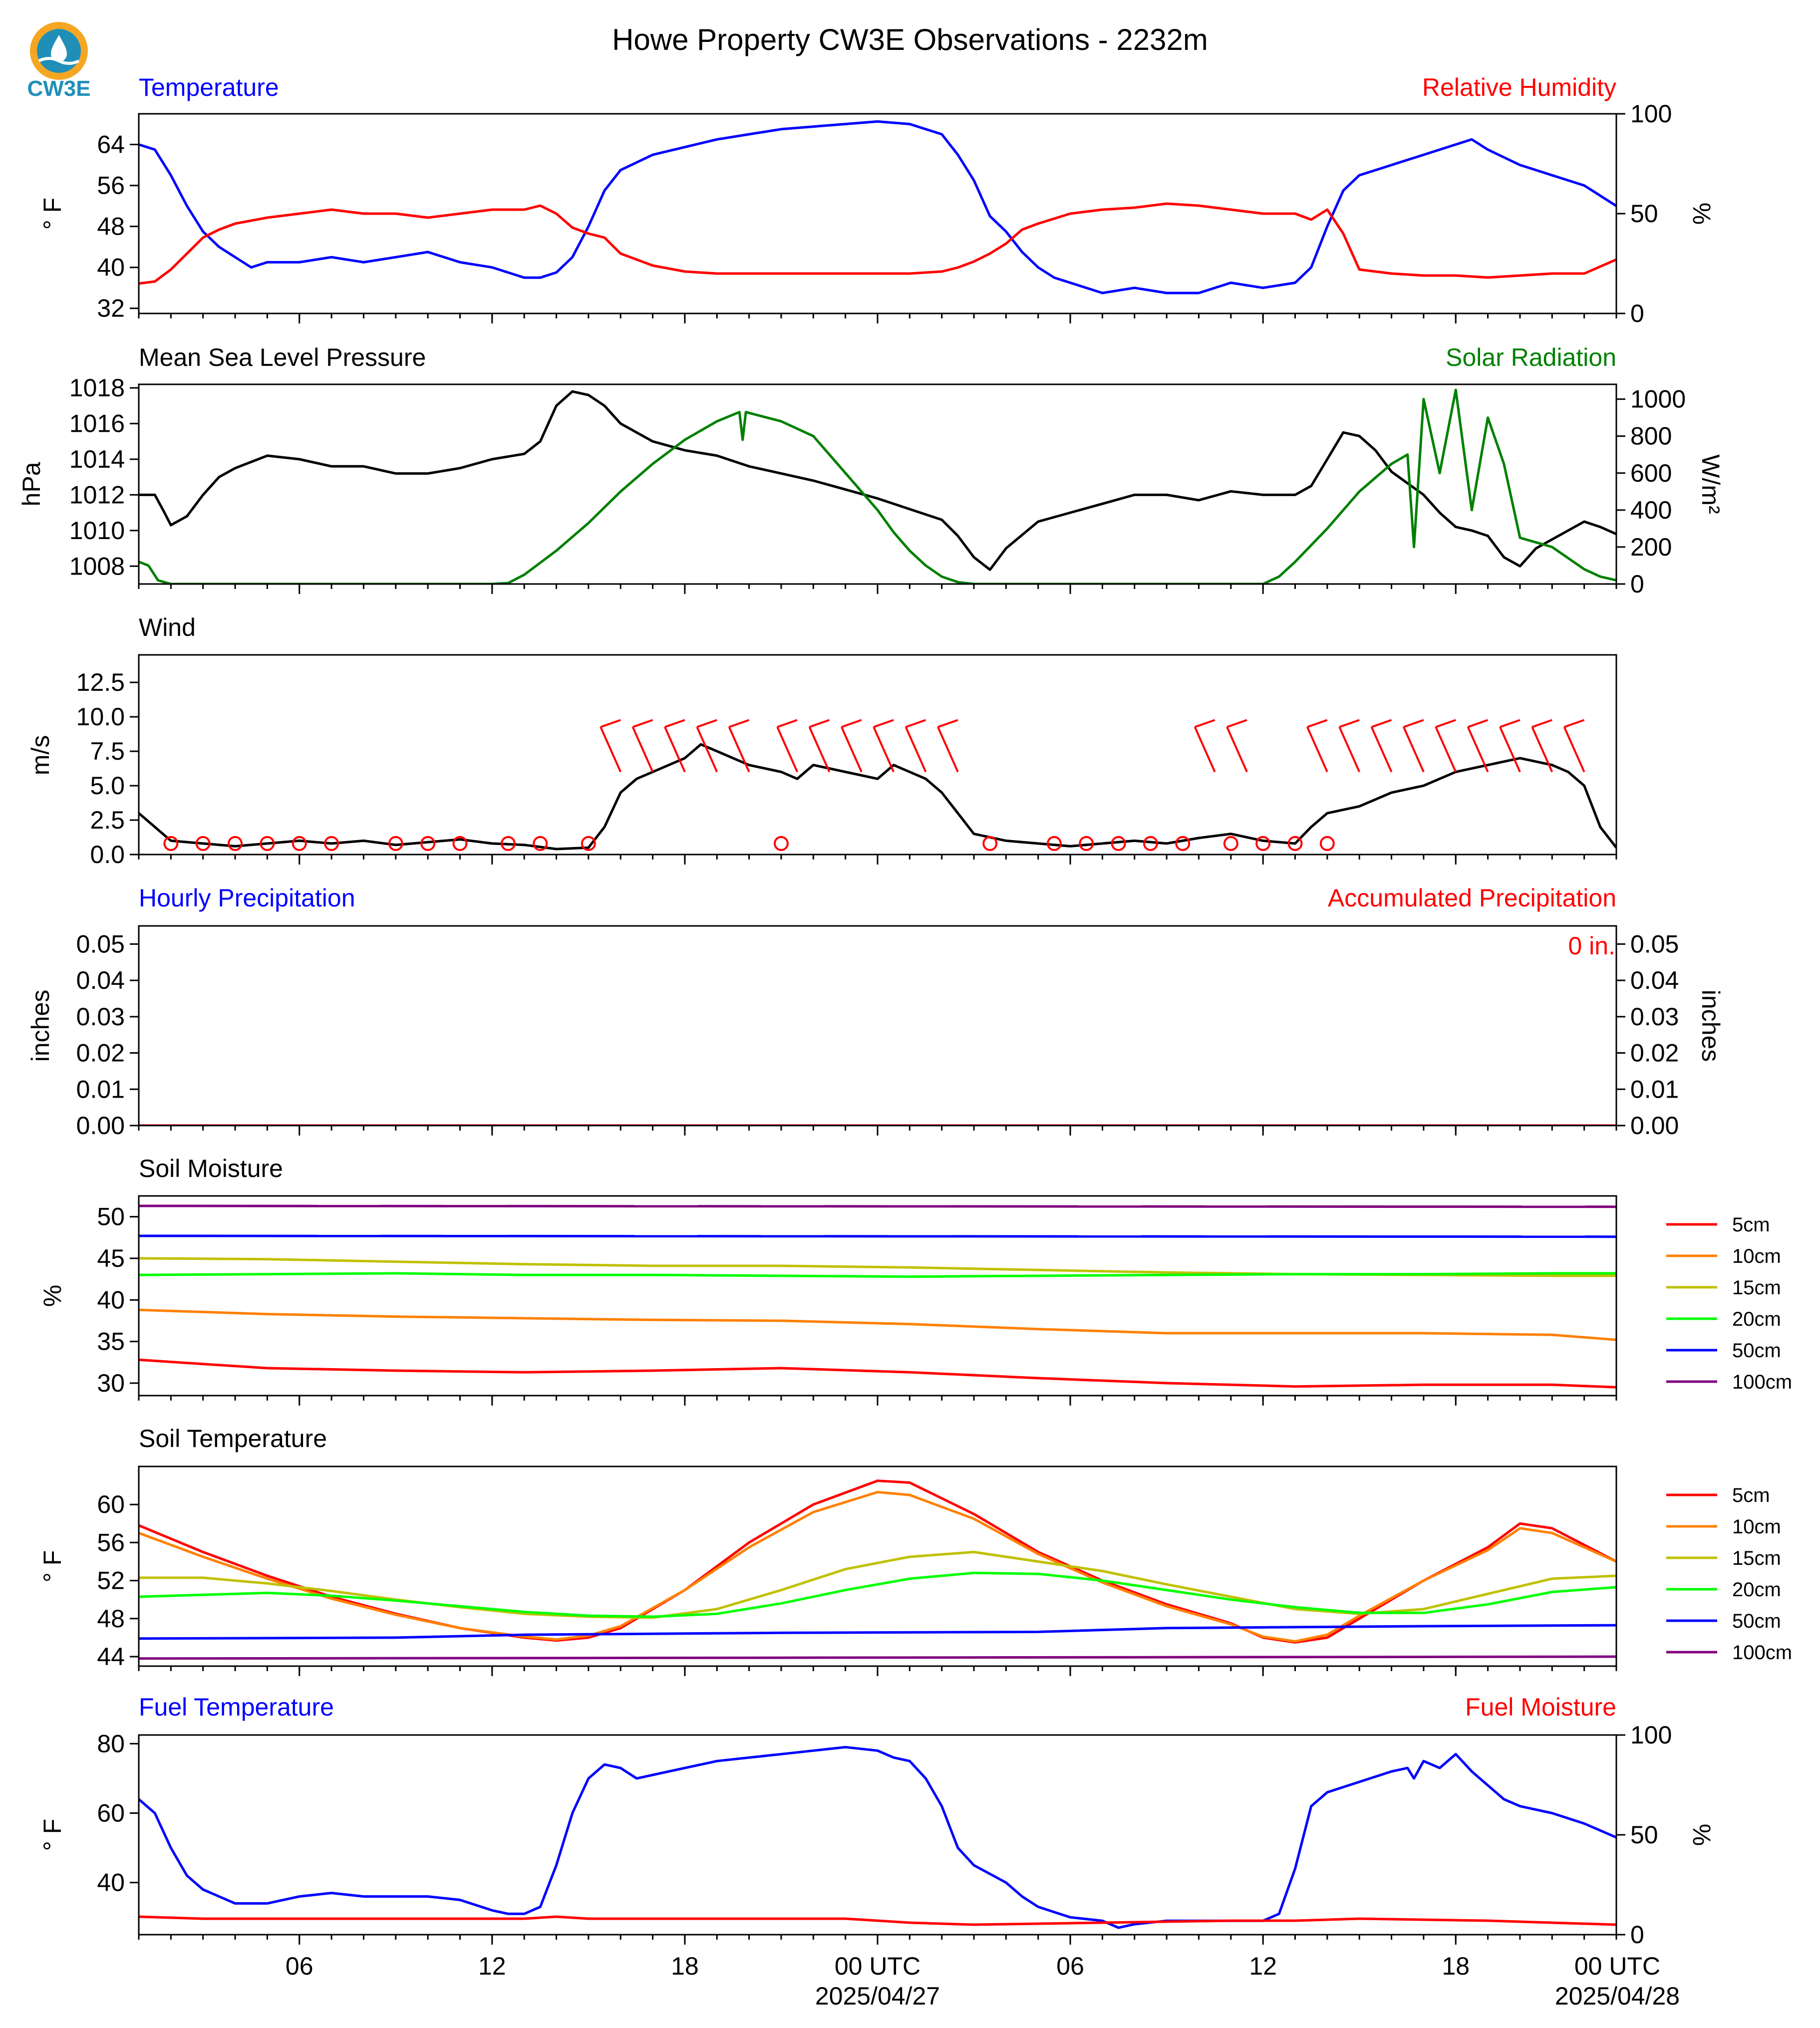 This screenshot has height=2028, width=1820. Describe the element at coordinates (97, 495) in the screenshot. I see `pressure-y-tick-label: 1012` at that location.